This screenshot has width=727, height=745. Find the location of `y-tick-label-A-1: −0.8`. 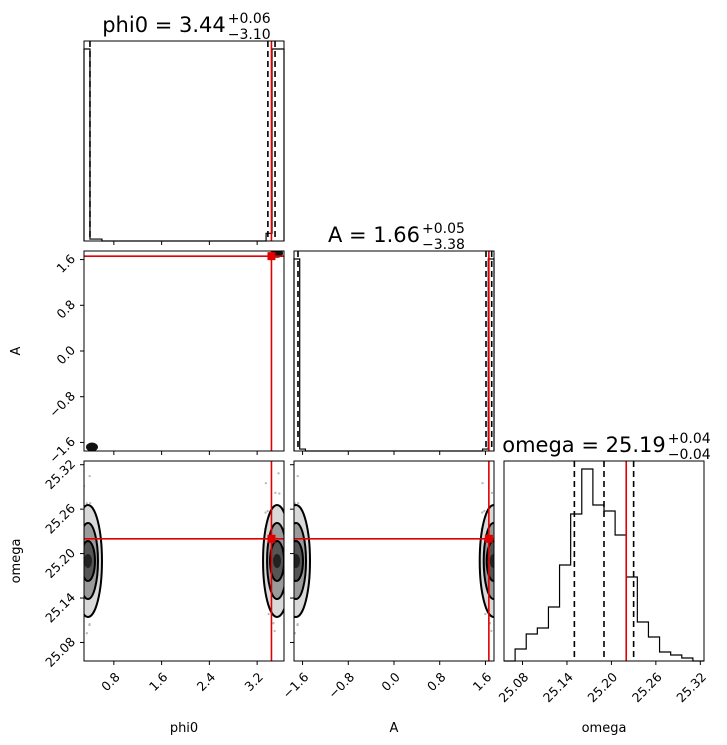

y-tick-label-A-1: −0.8 is located at coordinates (62, 404).